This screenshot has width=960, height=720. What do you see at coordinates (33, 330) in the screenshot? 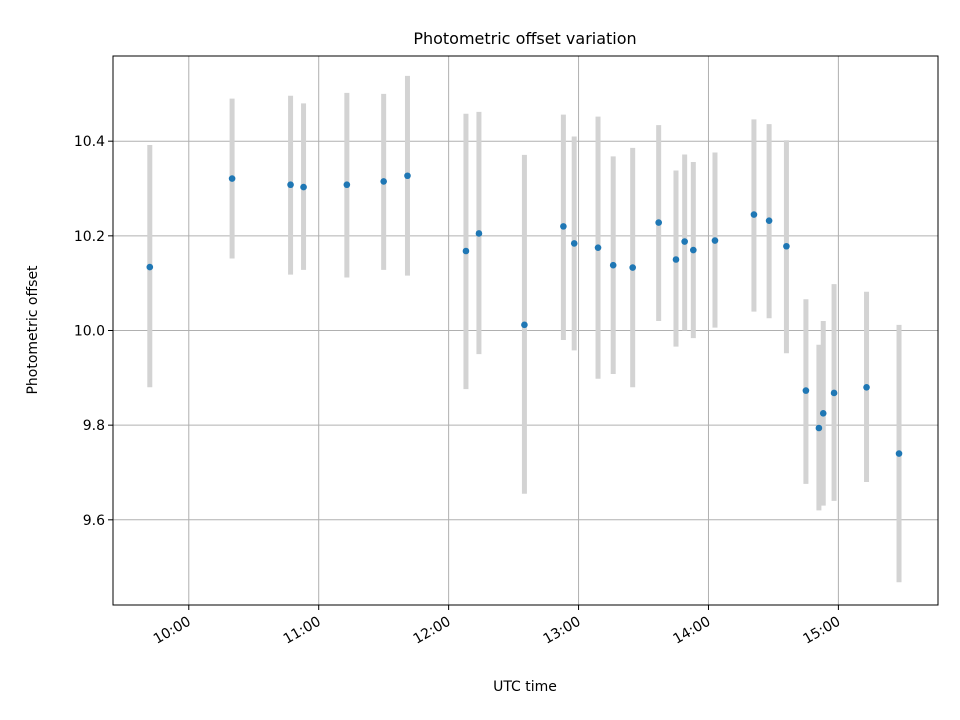
I see `y-axis-label: Photometric offset` at bounding box center [33, 330].